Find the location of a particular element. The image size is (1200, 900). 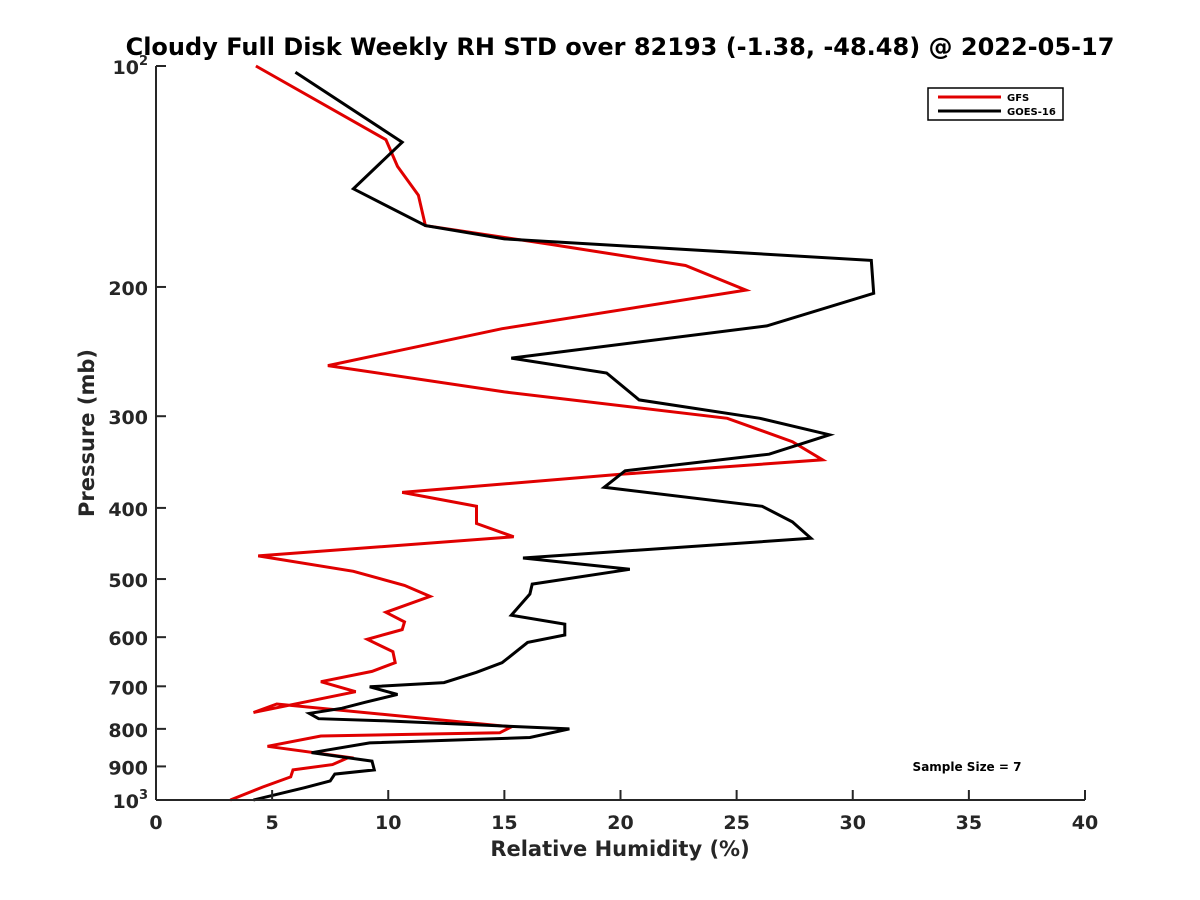

x-tick-label: 10 is located at coordinates (388, 823).